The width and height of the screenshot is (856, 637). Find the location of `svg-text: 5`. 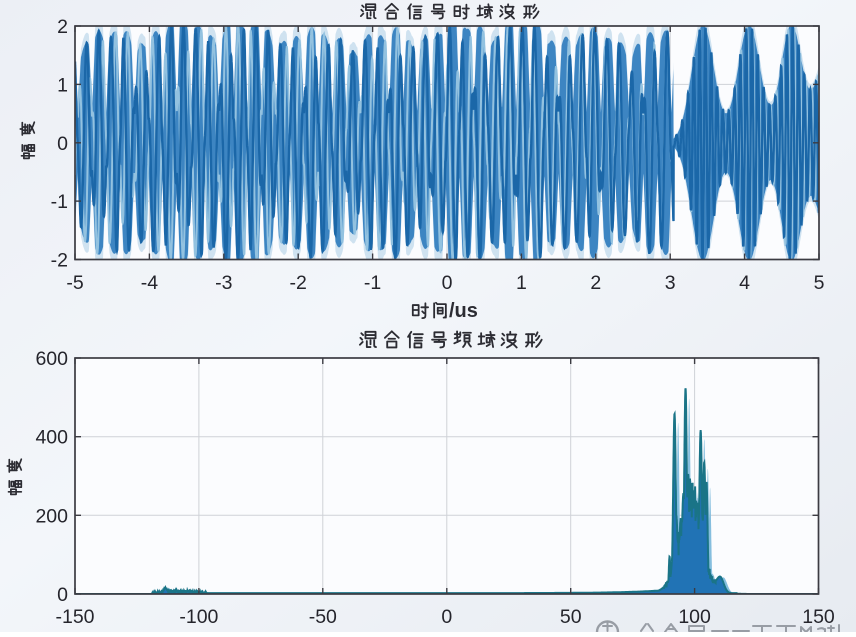

svg-text: 5 is located at coordinates (819, 283).